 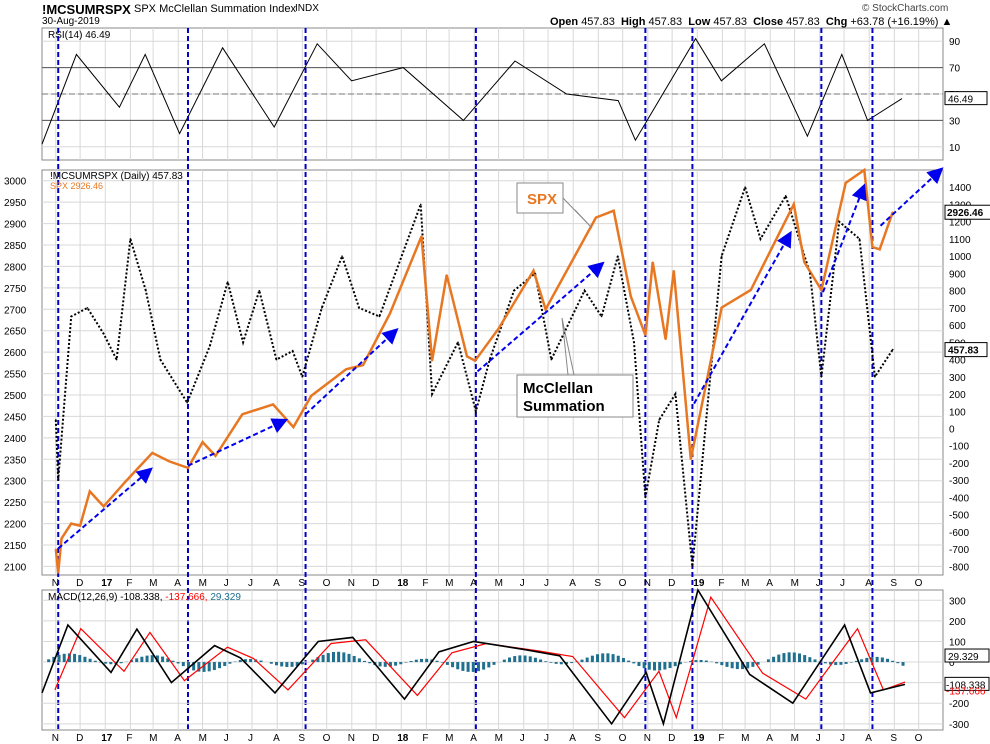 I want to click on spx-callout-box, so click(x=540, y=198).